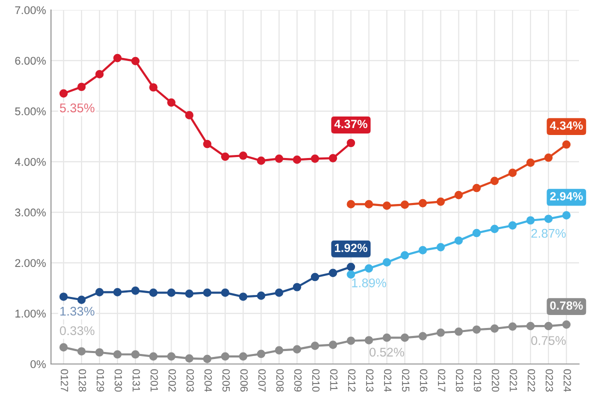  What do you see at coordinates (351, 248) in the screenshot?
I see `data-label: 1.92%` at bounding box center [351, 248].